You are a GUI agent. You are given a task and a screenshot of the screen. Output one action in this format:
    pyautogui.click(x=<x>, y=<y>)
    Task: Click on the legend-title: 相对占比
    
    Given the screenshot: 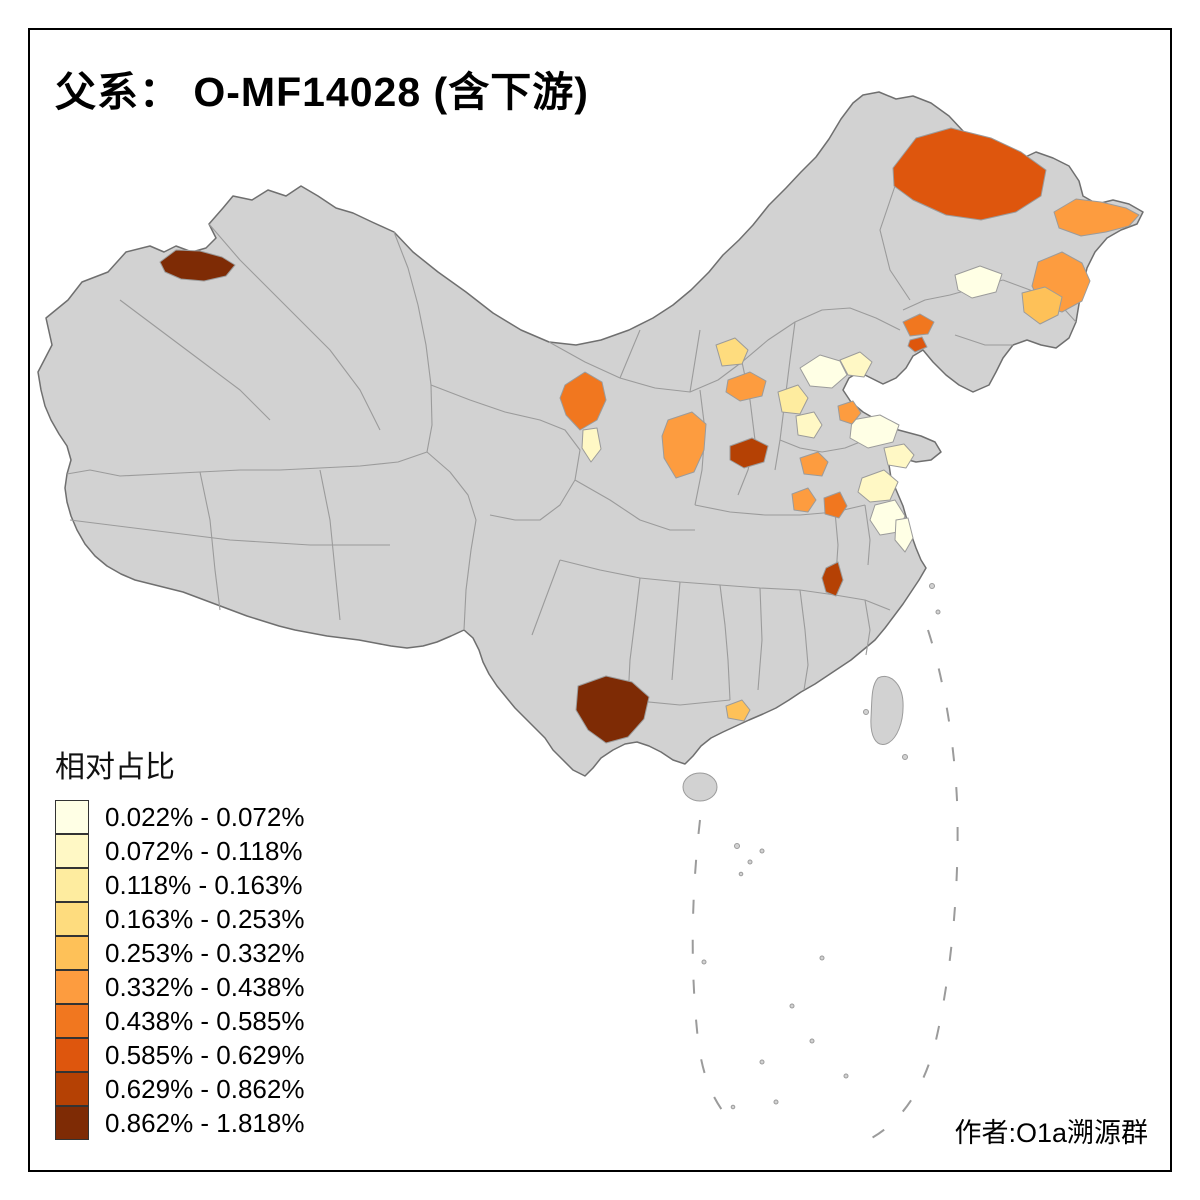 What is the action you would take?
    pyautogui.click(x=115, y=767)
    